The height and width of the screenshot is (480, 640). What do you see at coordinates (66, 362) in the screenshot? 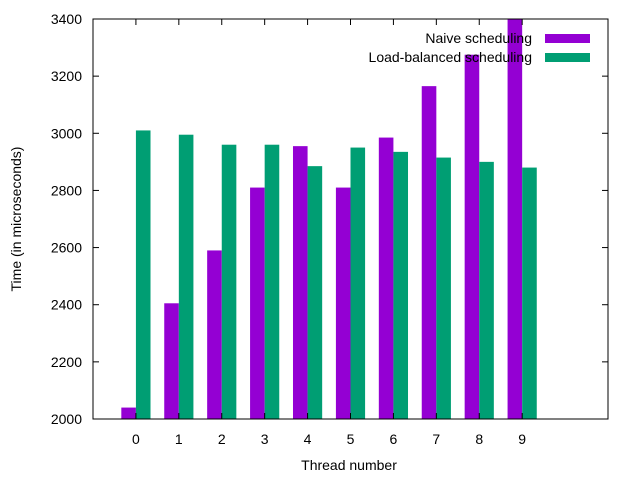
I see `y-tick-label: 2200` at bounding box center [66, 362].